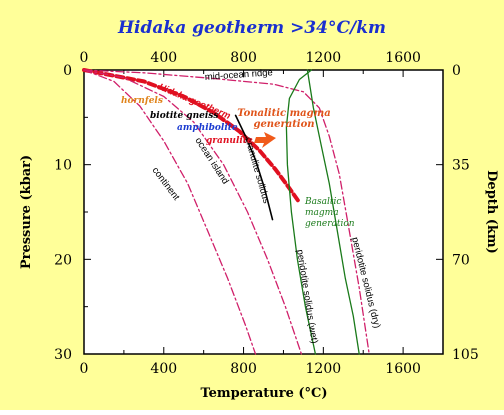  What do you see at coordinates (63, 166) in the screenshot?
I see `y-tick-label: 10` at bounding box center [63, 166].